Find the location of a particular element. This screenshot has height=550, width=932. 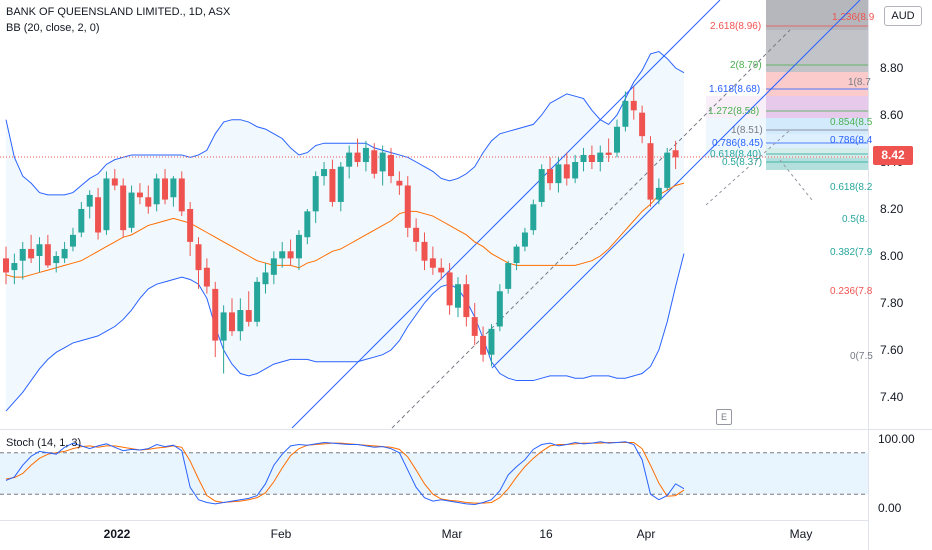

time-tick-label: Mar is located at coordinates (452, 534).